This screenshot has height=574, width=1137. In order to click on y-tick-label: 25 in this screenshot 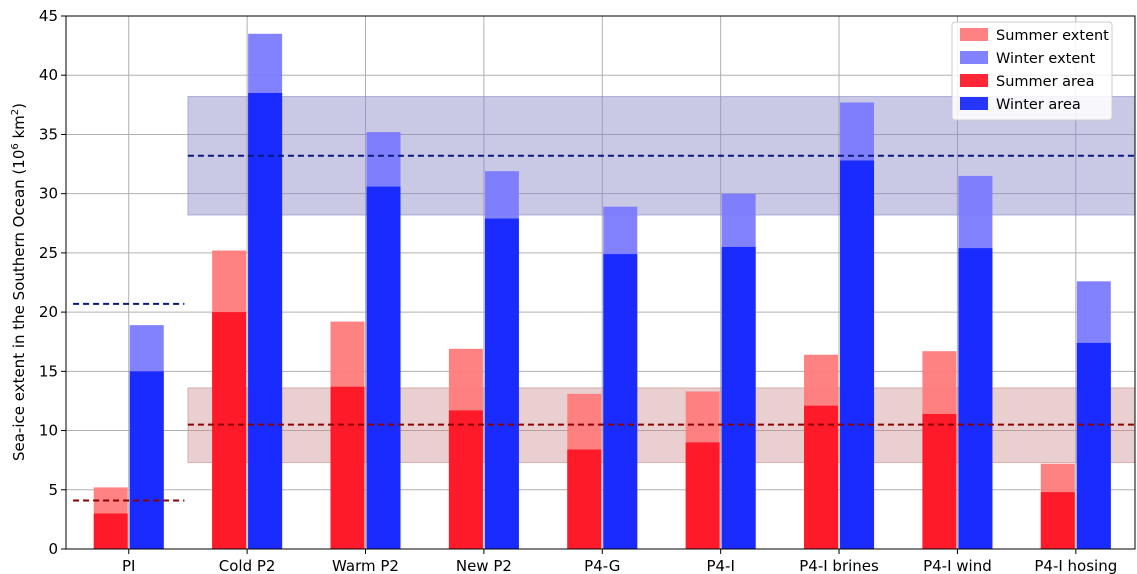, I will do `click(48, 253)`.